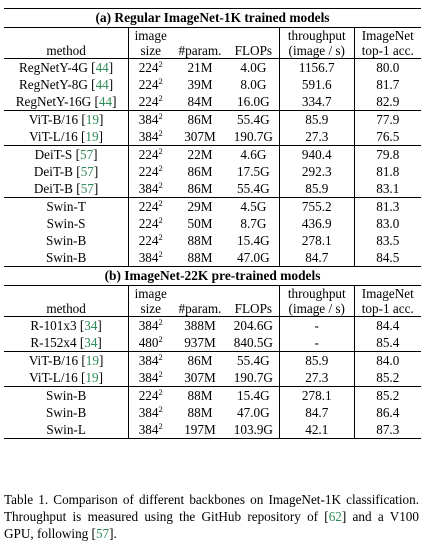 This screenshot has height=555, width=425. What do you see at coordinates (66, 119) in the screenshot?
I see `method-cell: ViT-B/16 [19]` at bounding box center [66, 119].